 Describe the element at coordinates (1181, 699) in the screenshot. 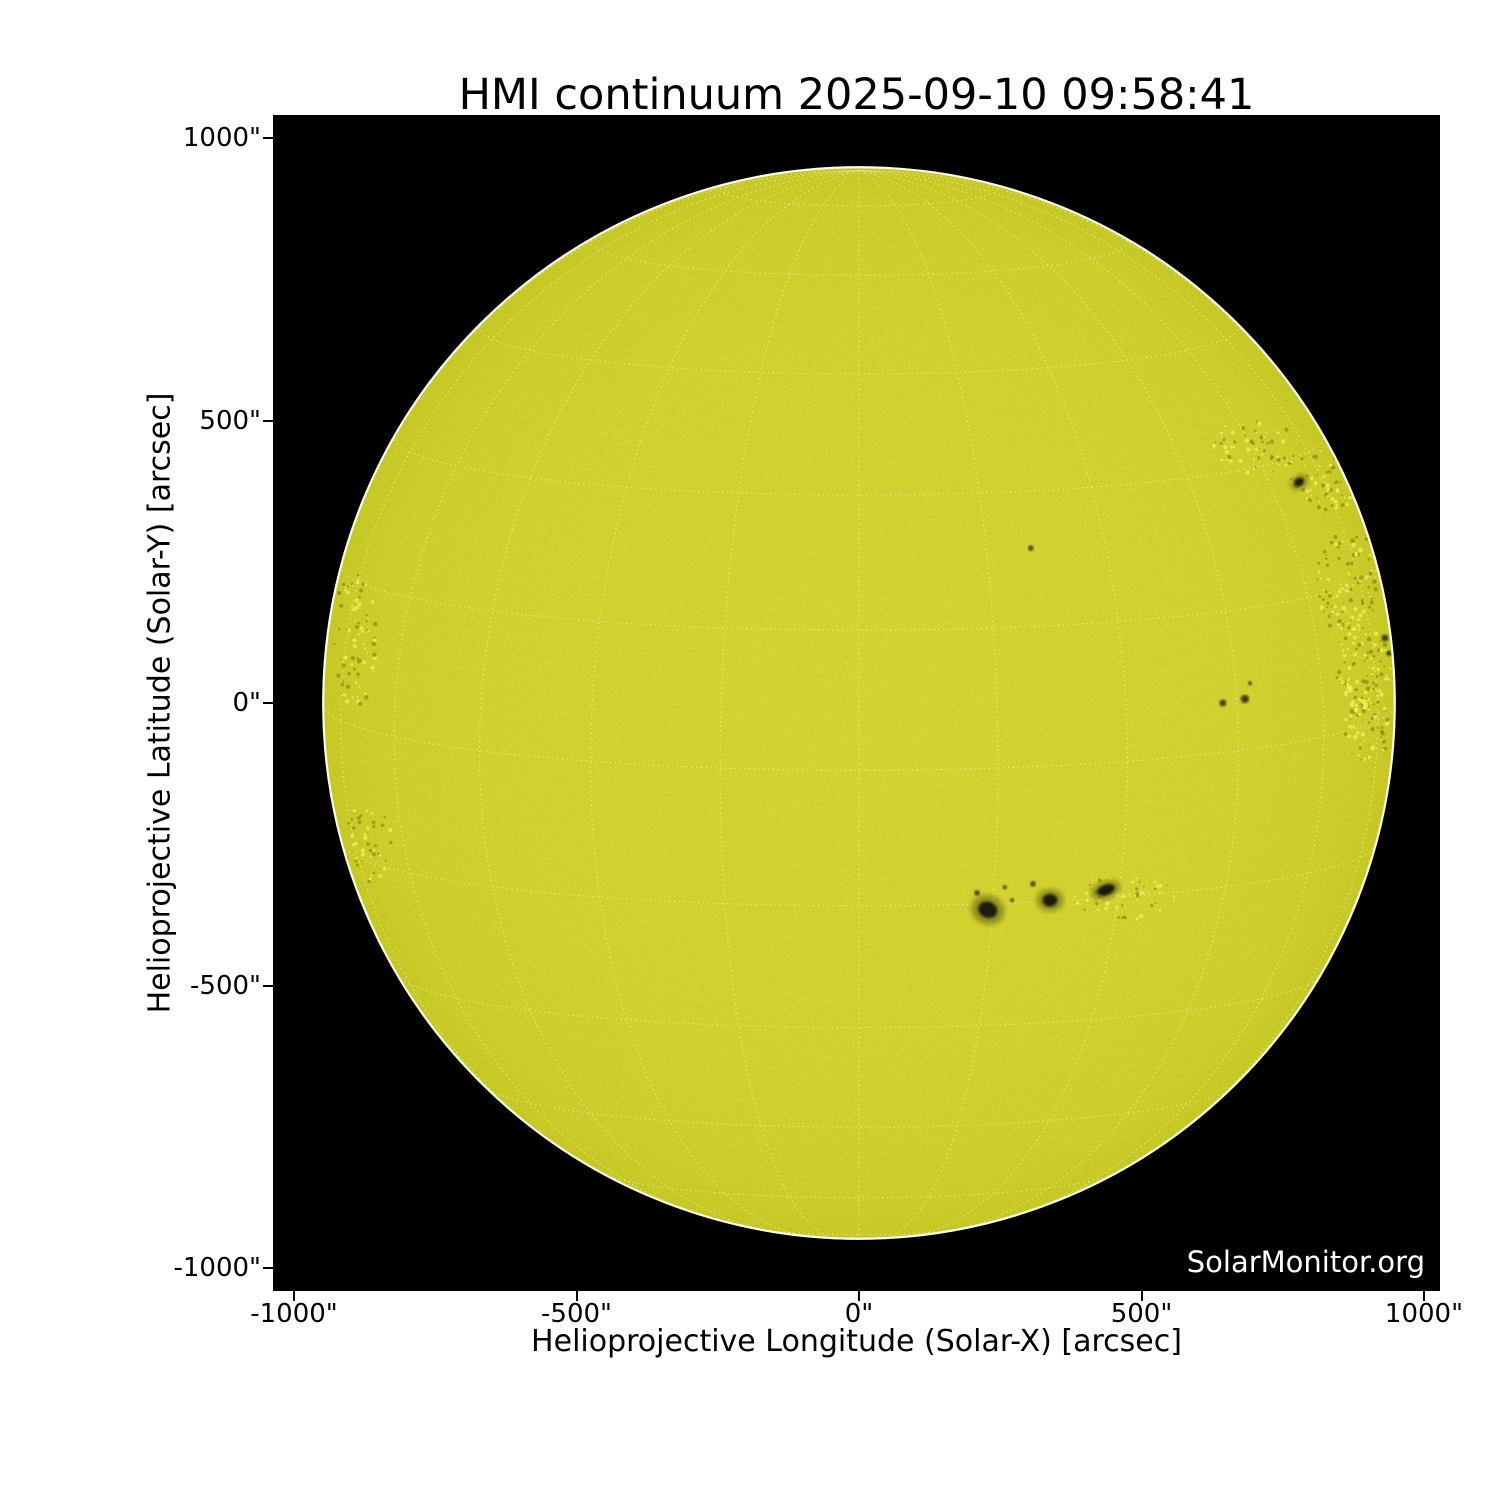

I see `sunspot-layer` at that location.